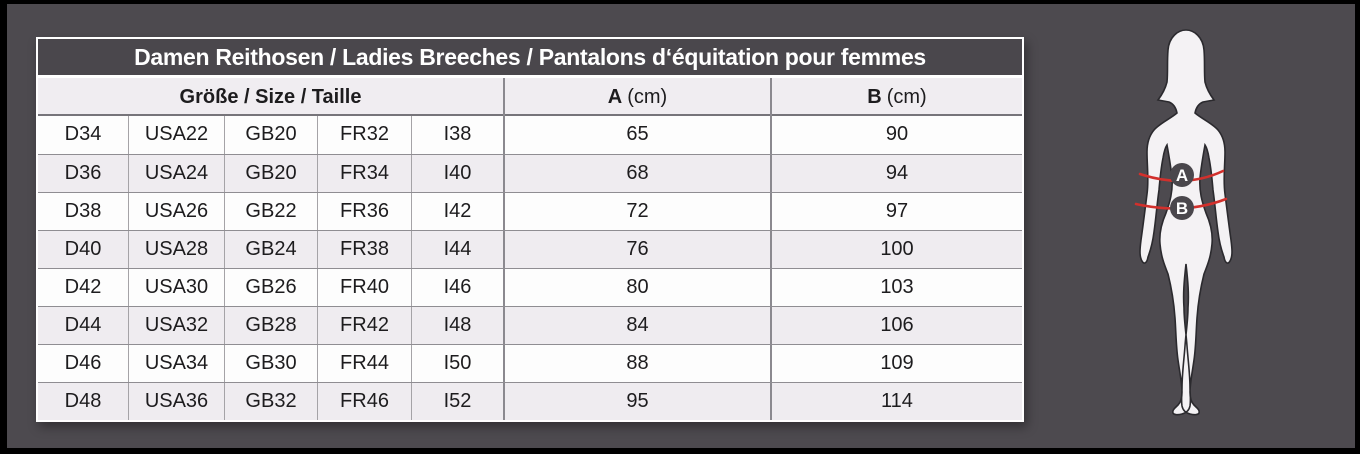 Image resolution: width=1360 pixels, height=454 pixels. Describe the element at coordinates (365, 135) in the screenshot. I see `size-cell-fr: FR32` at that location.